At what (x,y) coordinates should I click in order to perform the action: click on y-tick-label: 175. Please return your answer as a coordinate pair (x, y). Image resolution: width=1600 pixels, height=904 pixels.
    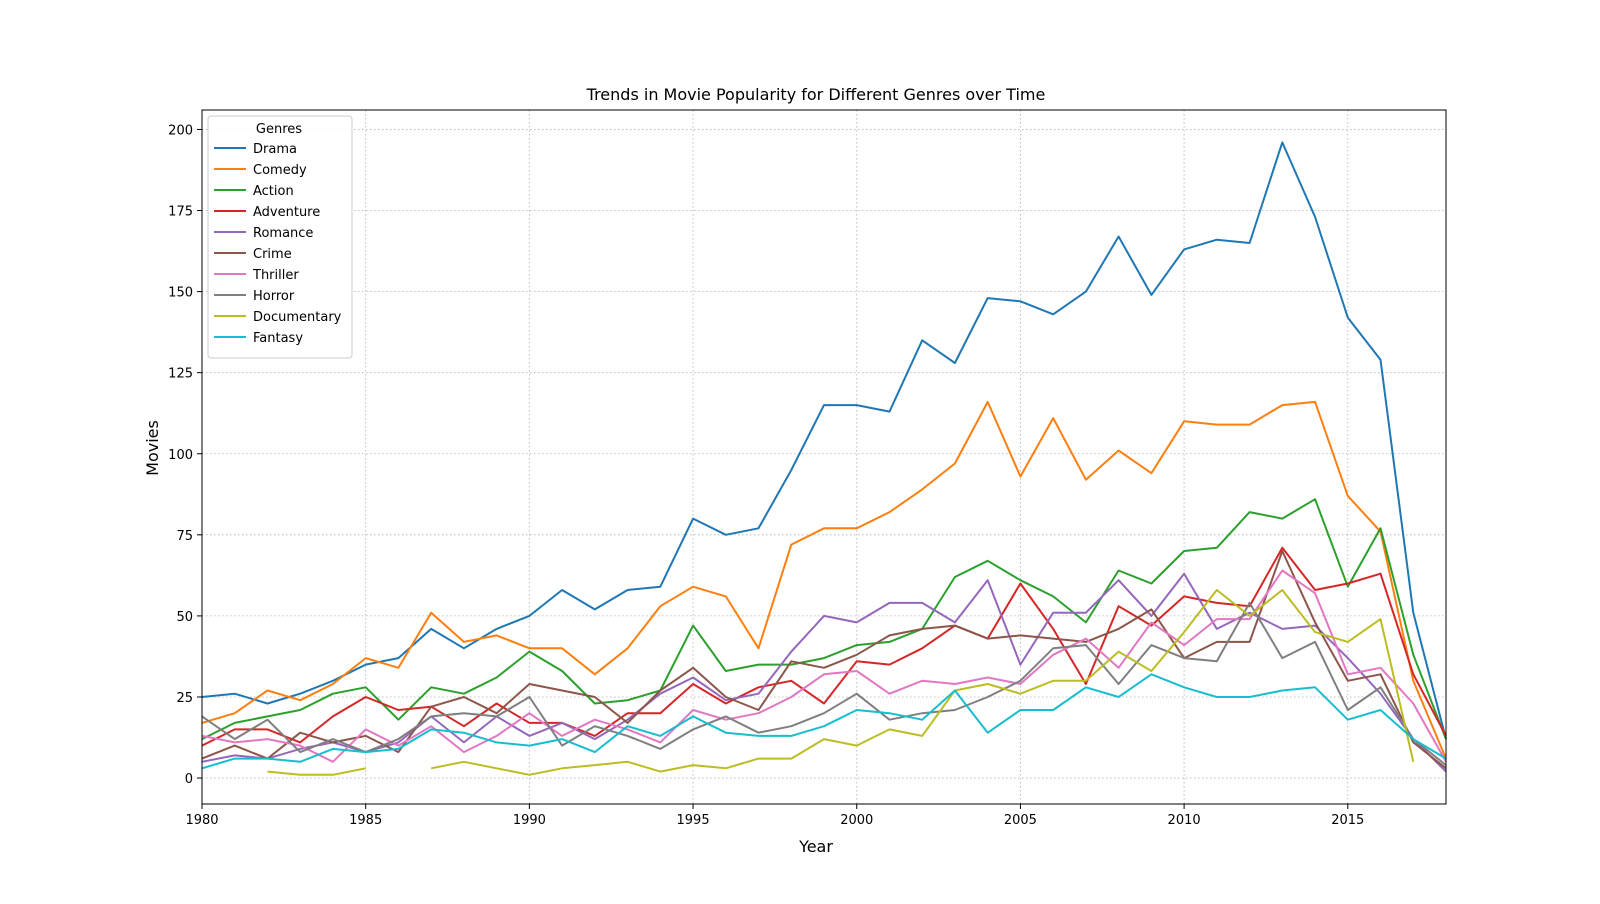
    Looking at the image, I should click on (180, 212).